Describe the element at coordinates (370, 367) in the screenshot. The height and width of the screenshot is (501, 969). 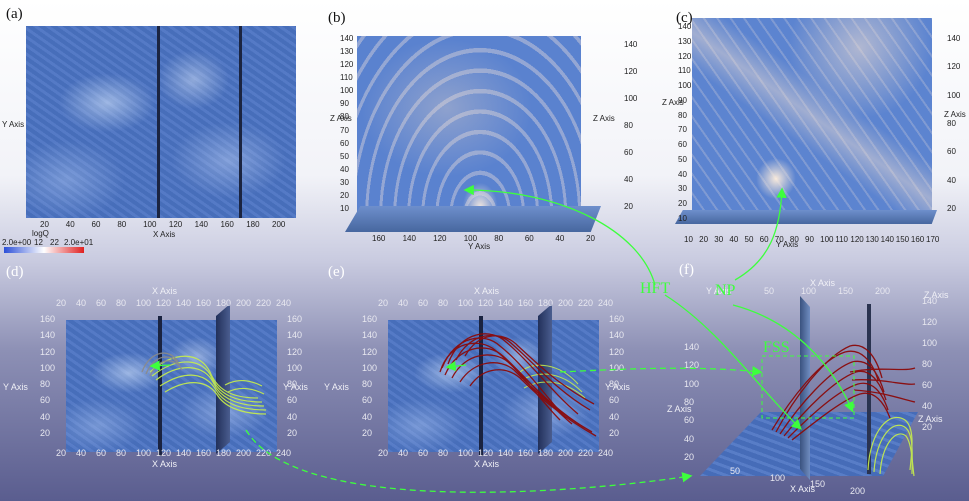
I see `panel-e-ytick-left-100: 100` at that location.